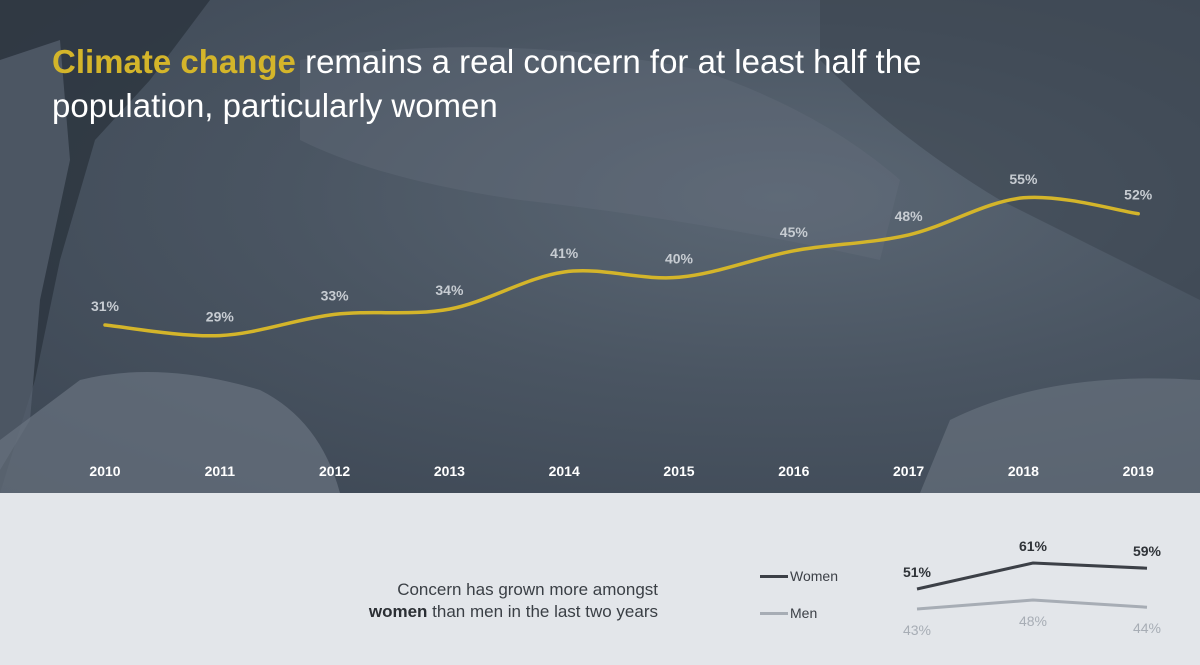 This screenshot has width=1200, height=665. What do you see at coordinates (793, 471) in the screenshot?
I see `x-tick-label: 2016` at bounding box center [793, 471].